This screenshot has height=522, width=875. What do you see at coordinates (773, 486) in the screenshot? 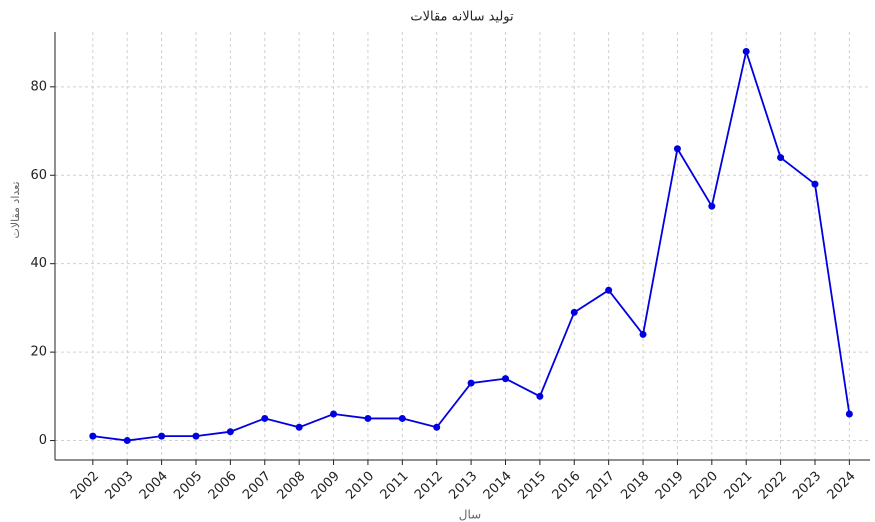
I see `x-tick-label: 2022` at bounding box center [773, 486].